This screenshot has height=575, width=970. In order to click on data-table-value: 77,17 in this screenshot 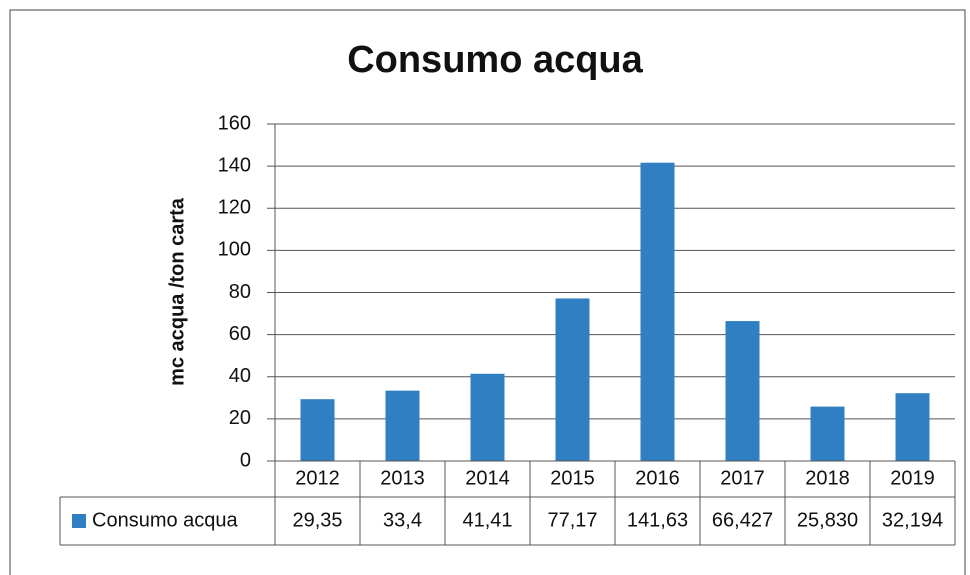, I will do `click(572, 520)`.